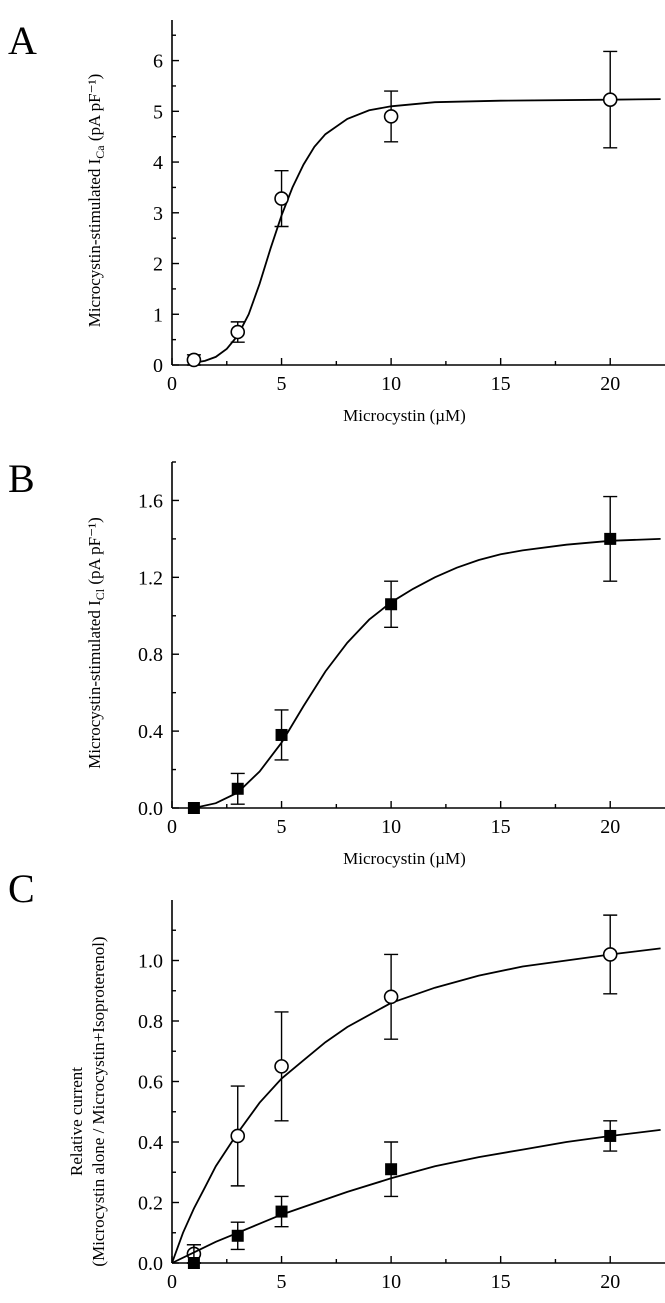 Image resolution: width=665 pixels, height=1303 pixels. I want to click on y-tick-label: 3, so click(158, 214).